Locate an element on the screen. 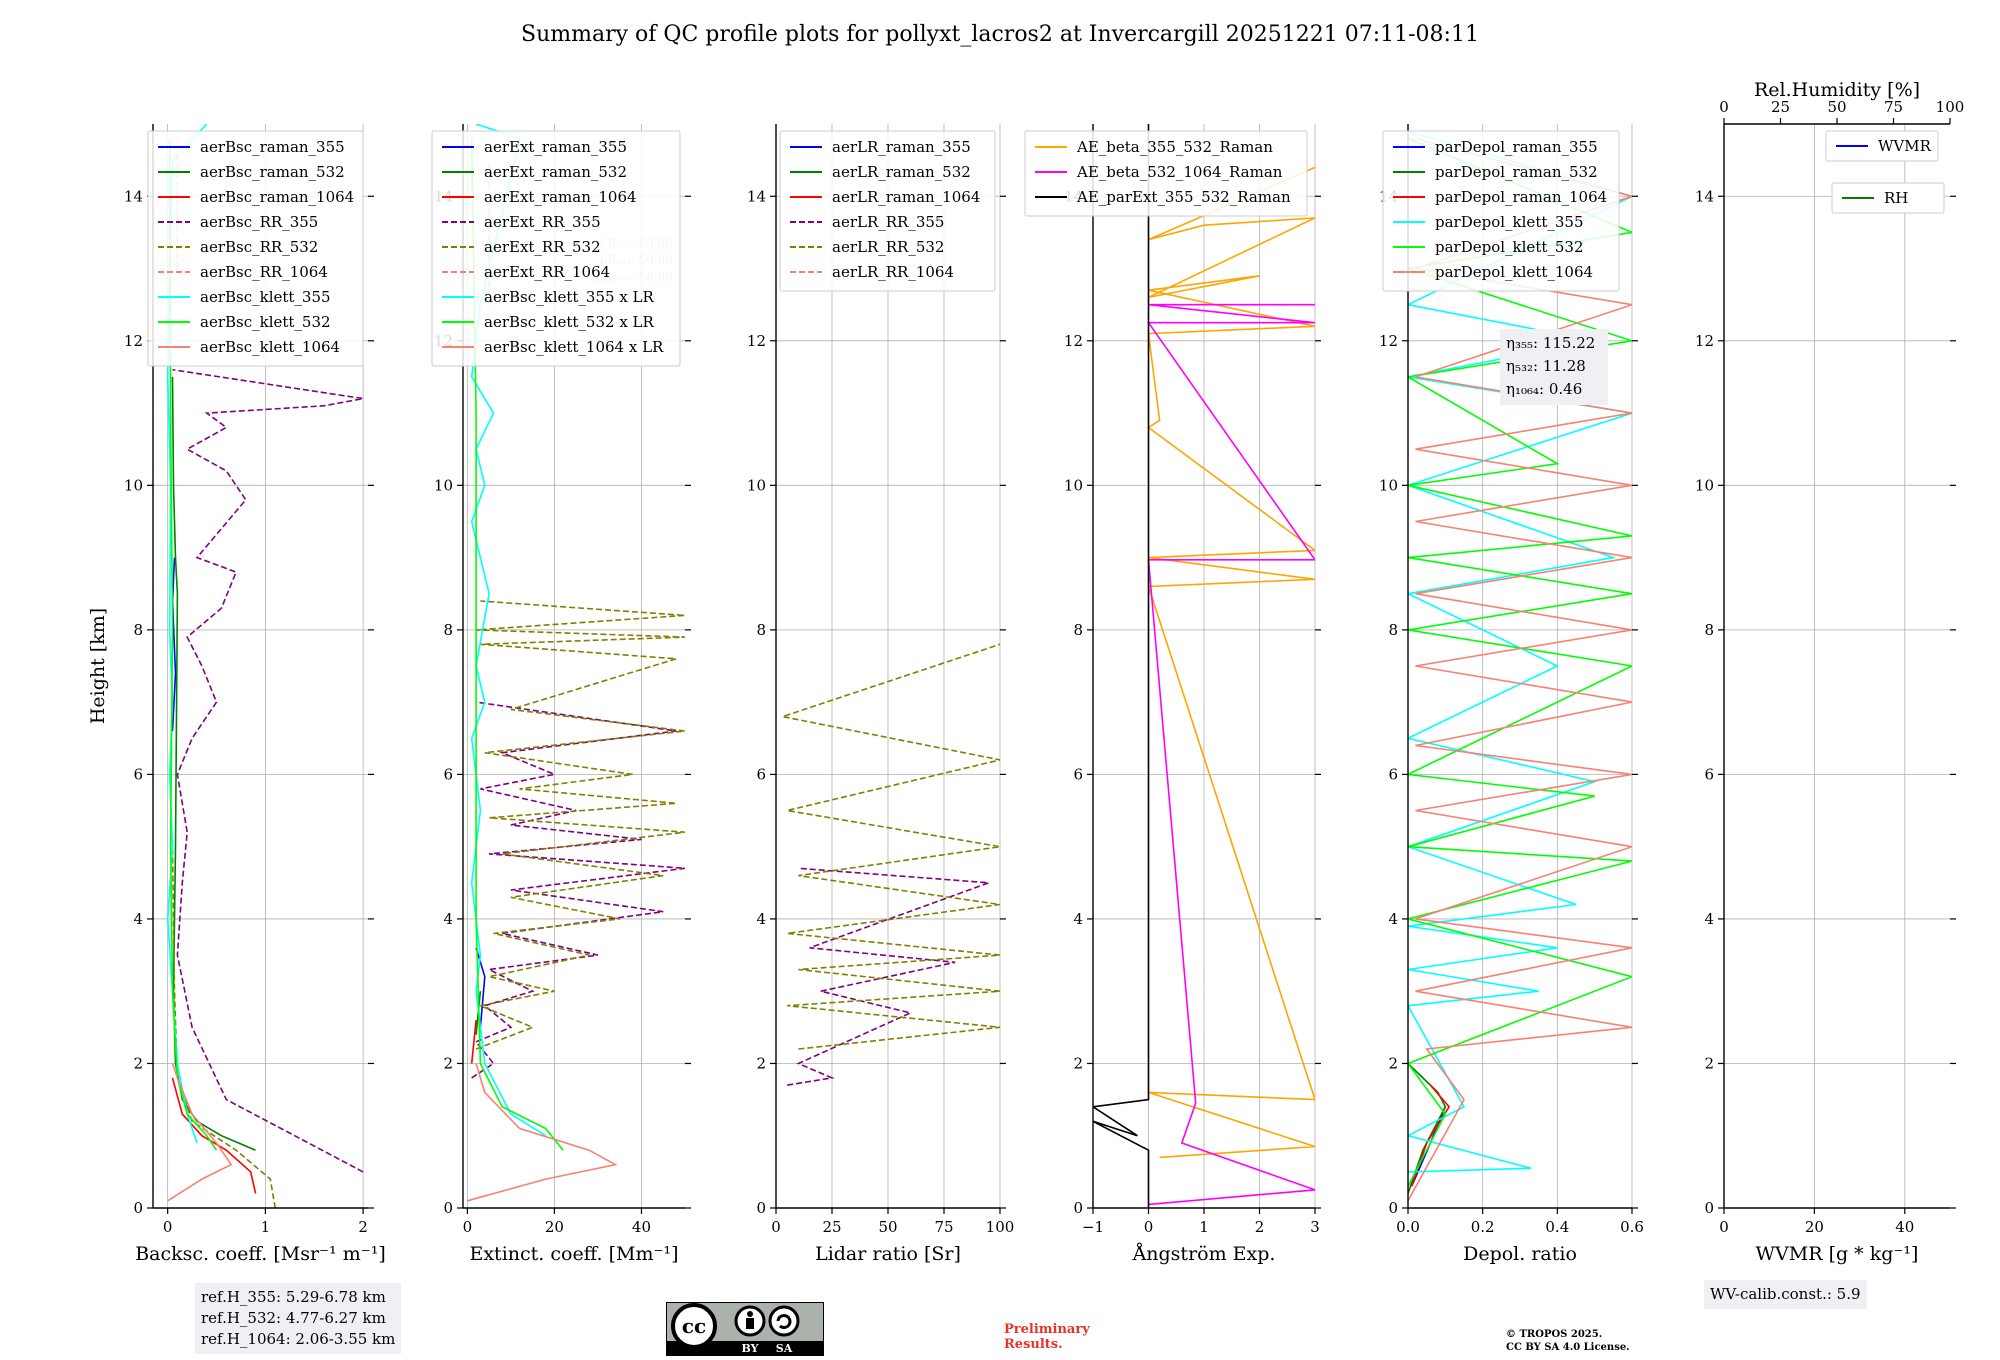  top-tick-label-4: 100 is located at coordinates (1950, 107).